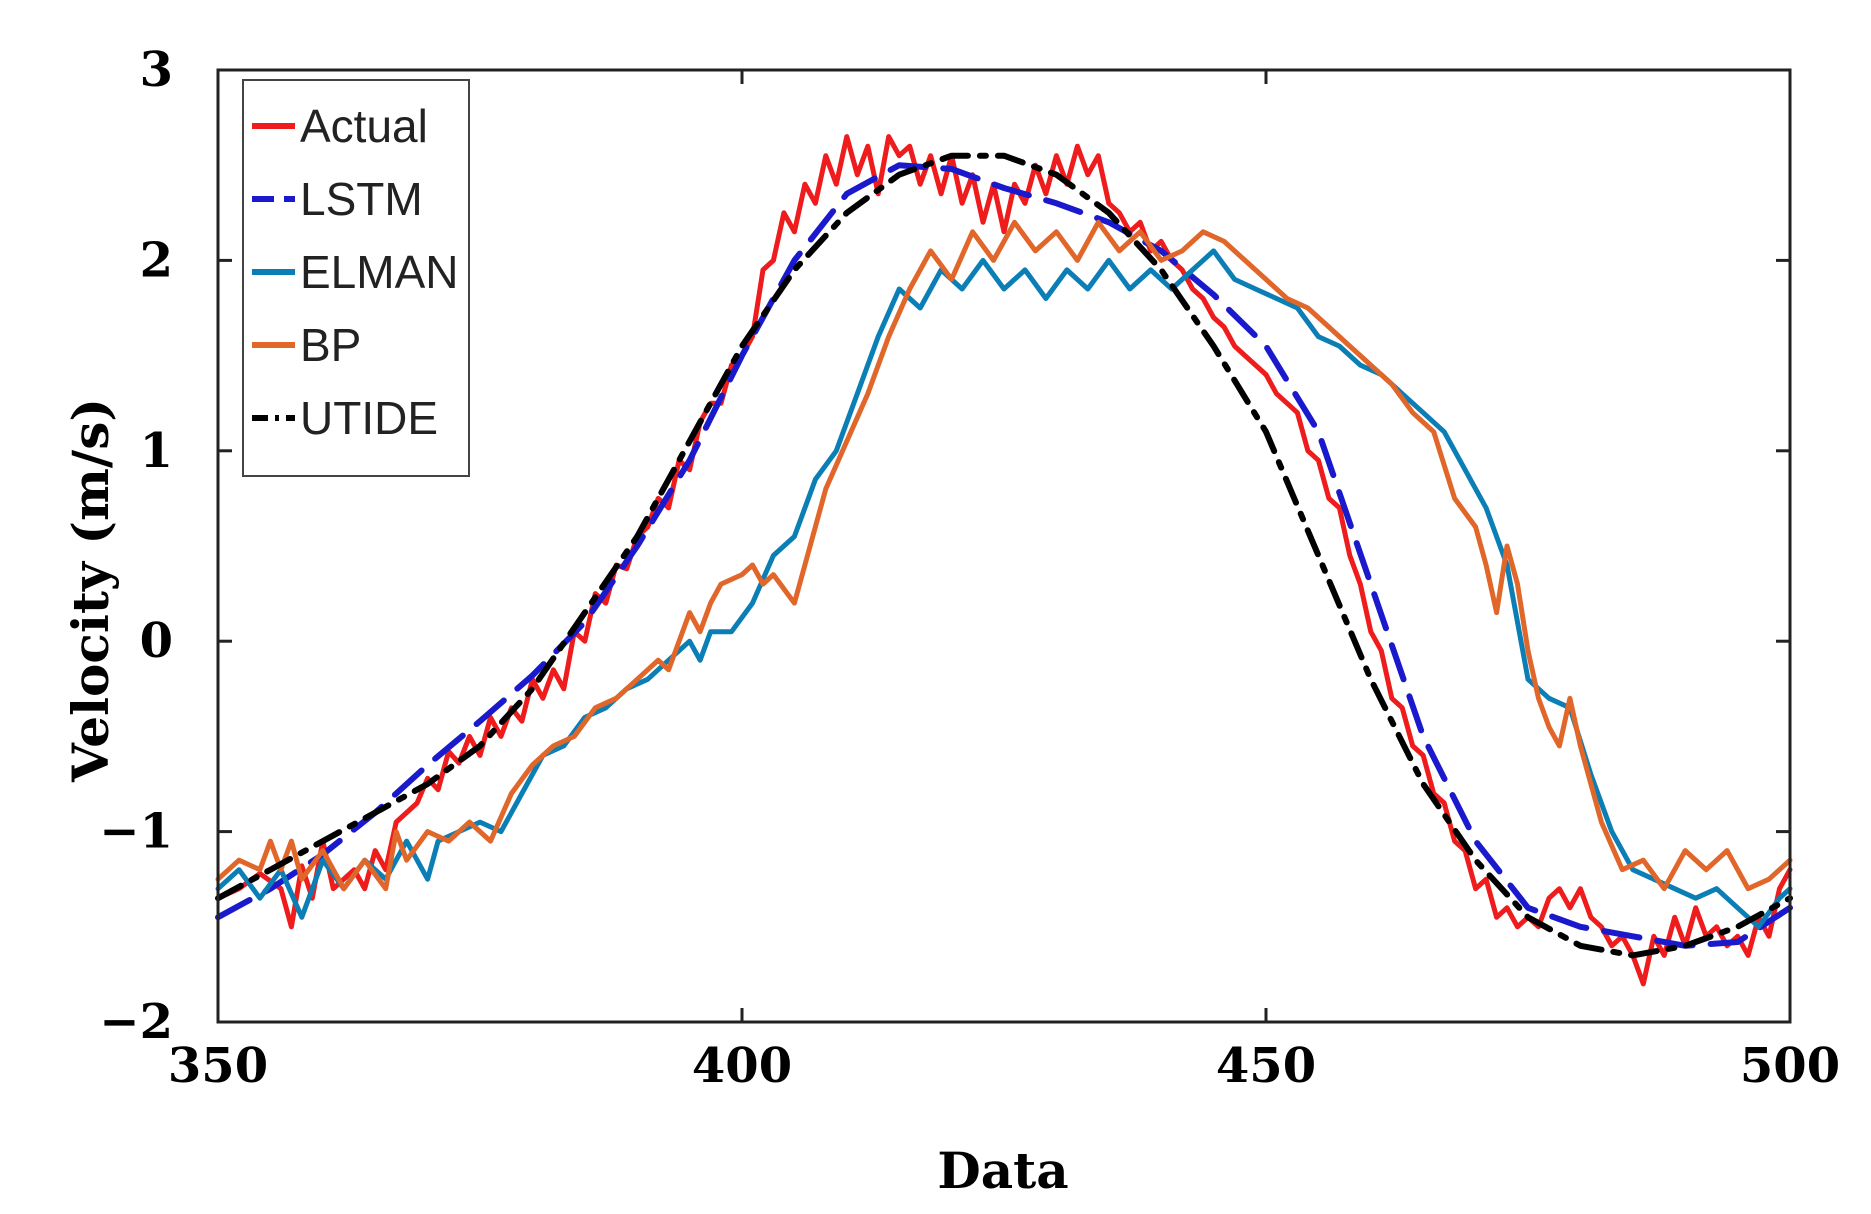 This screenshot has width=1871, height=1214. What do you see at coordinates (156, 260) in the screenshot?
I see `y-tick-label: 2` at bounding box center [156, 260].